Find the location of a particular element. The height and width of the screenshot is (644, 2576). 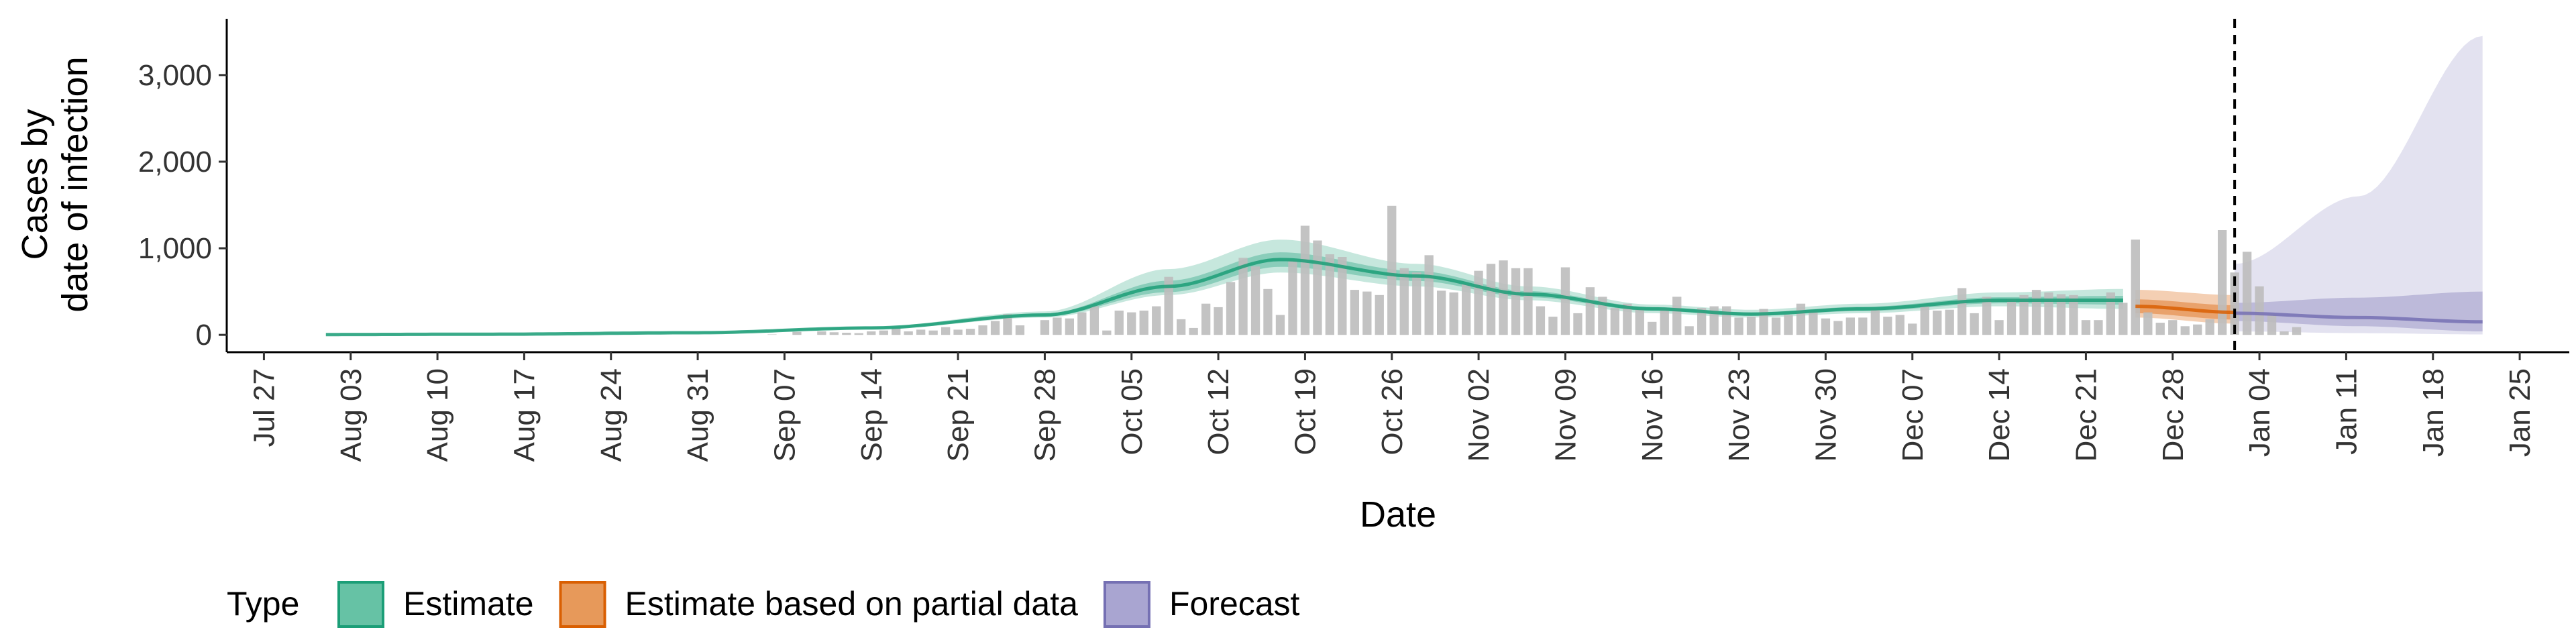

forecast-inner-band is located at coordinates (2359, 311).